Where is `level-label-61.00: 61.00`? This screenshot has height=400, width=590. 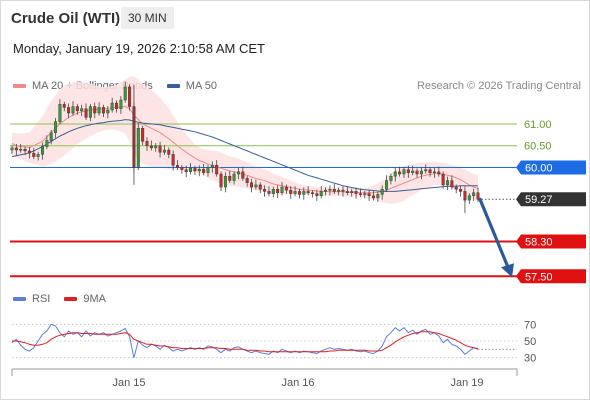 level-label-61.00: 61.00 is located at coordinates (538, 125).